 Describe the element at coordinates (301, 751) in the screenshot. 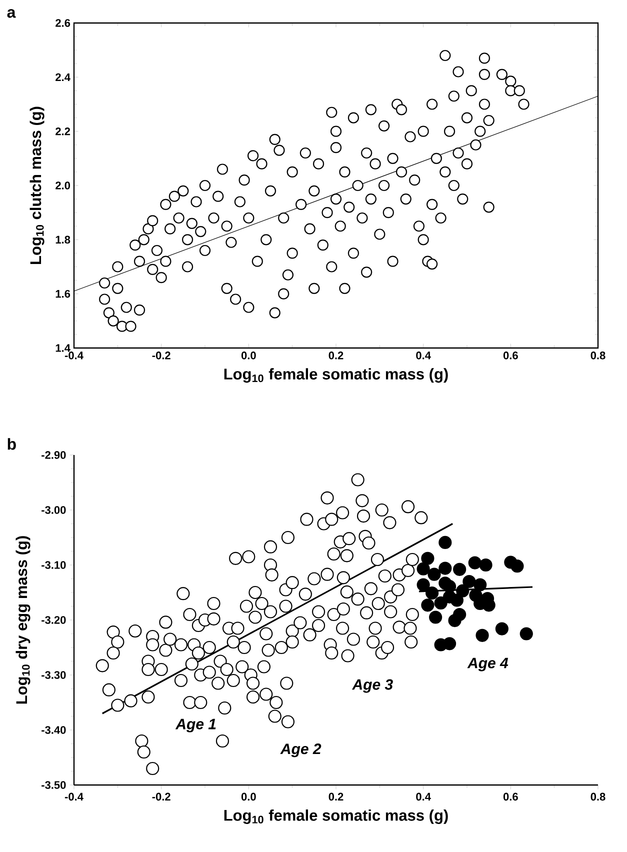

I see `annotation: Age 2` at that location.